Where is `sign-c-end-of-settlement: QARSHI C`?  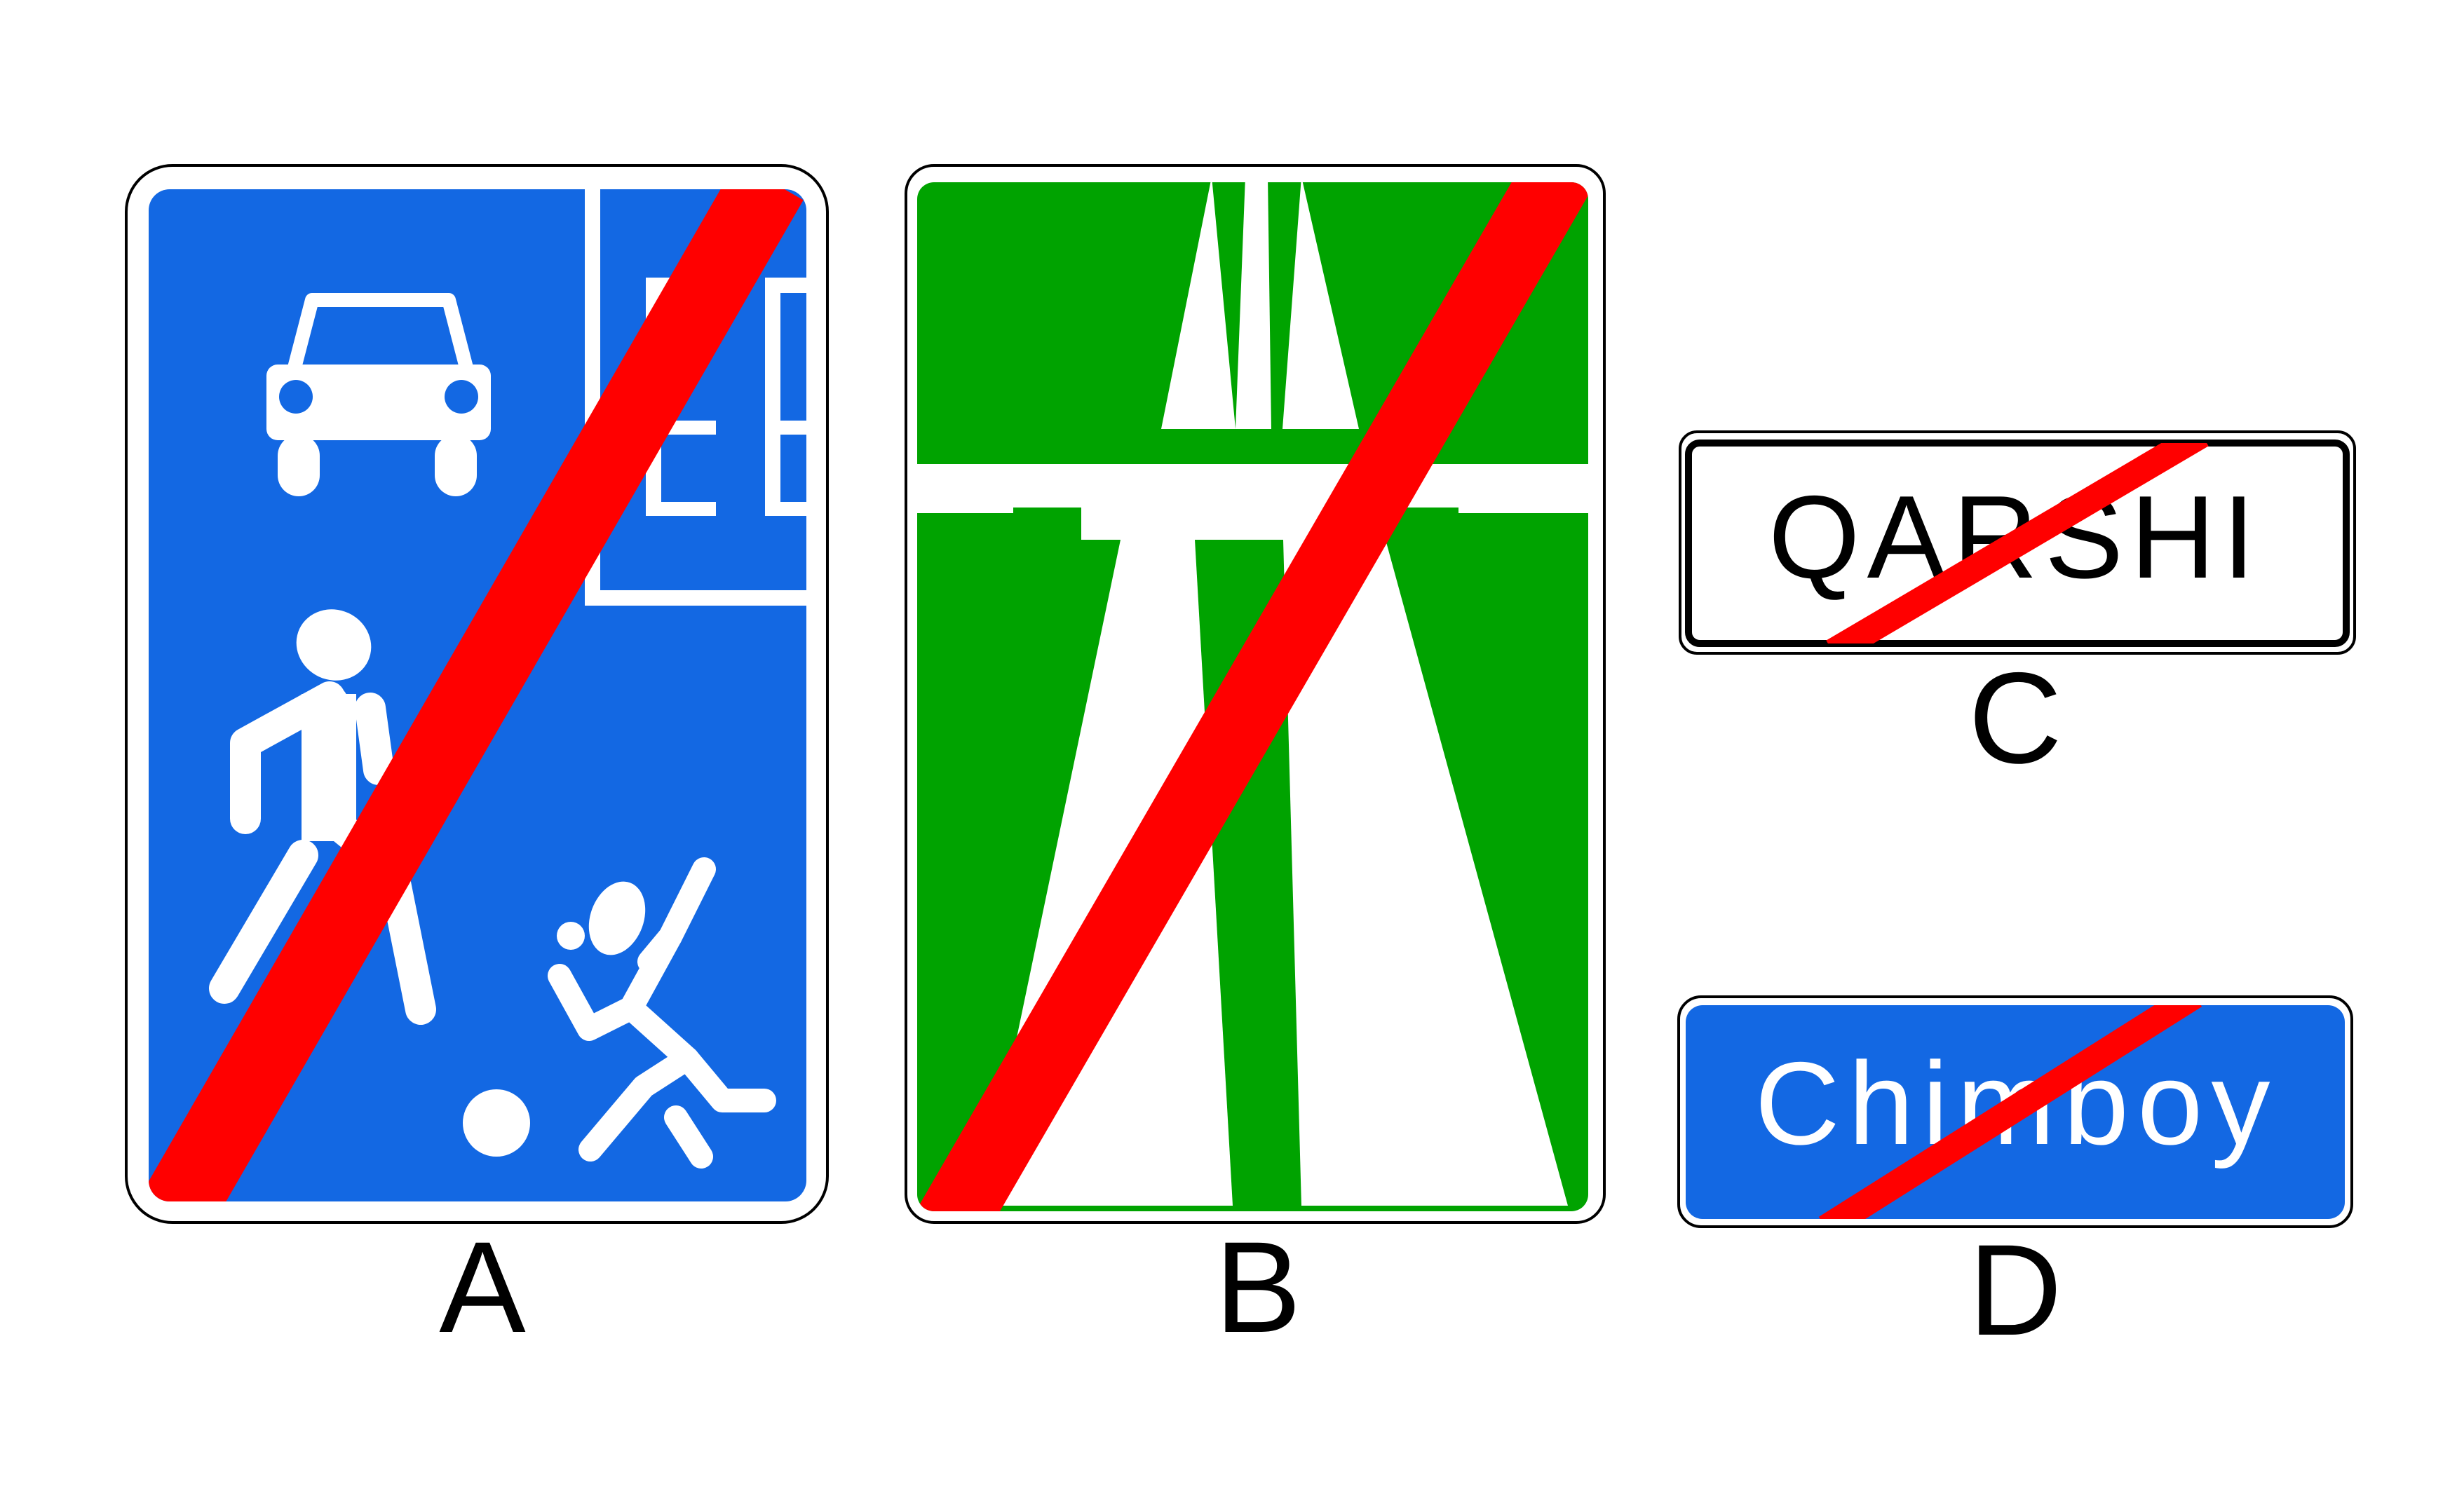 sign-c-end-of-settlement: QARSHI C is located at coordinates (2018, 610).